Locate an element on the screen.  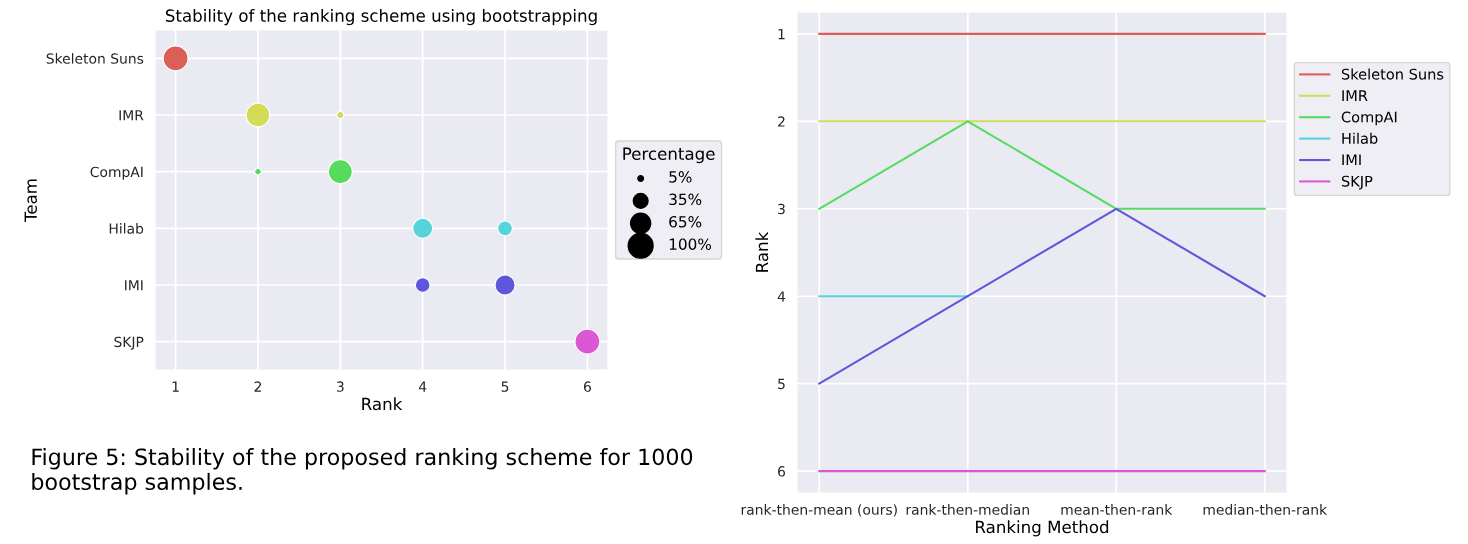
x-tick-label: 2 is located at coordinates (257, 386).